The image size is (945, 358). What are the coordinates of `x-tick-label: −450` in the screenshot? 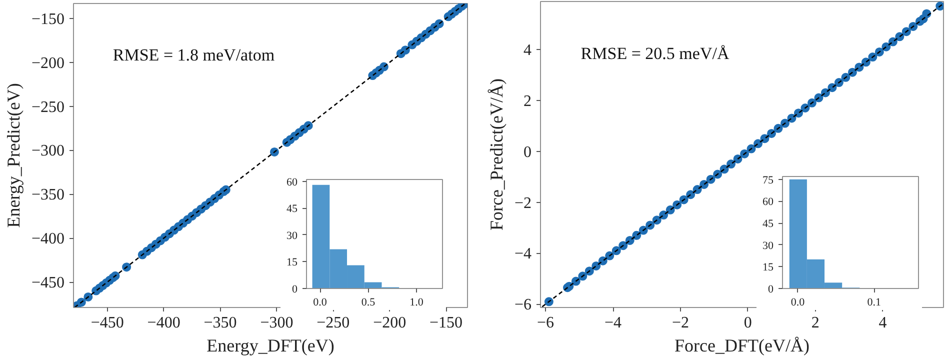 It's located at (107, 323).